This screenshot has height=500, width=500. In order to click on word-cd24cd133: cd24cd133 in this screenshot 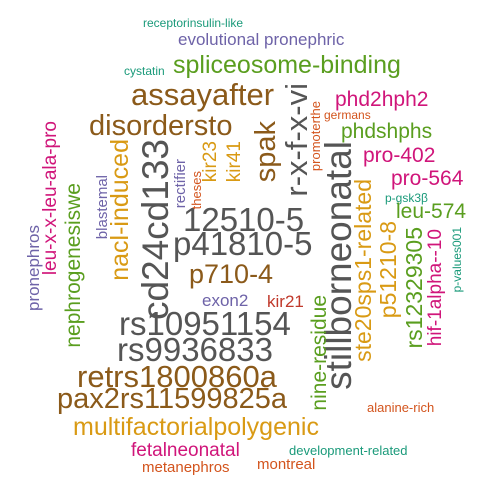, I will do `click(155, 230)`.